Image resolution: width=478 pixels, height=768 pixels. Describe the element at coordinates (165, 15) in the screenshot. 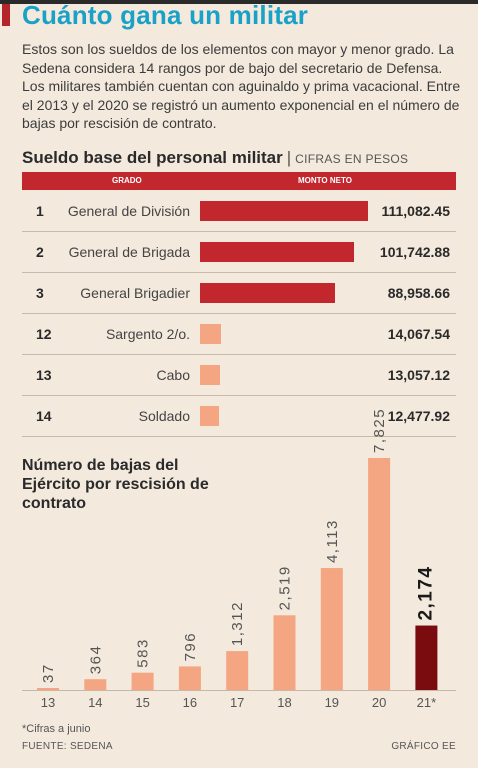

I see `main-title: Cuánto gana un militar` at that location.